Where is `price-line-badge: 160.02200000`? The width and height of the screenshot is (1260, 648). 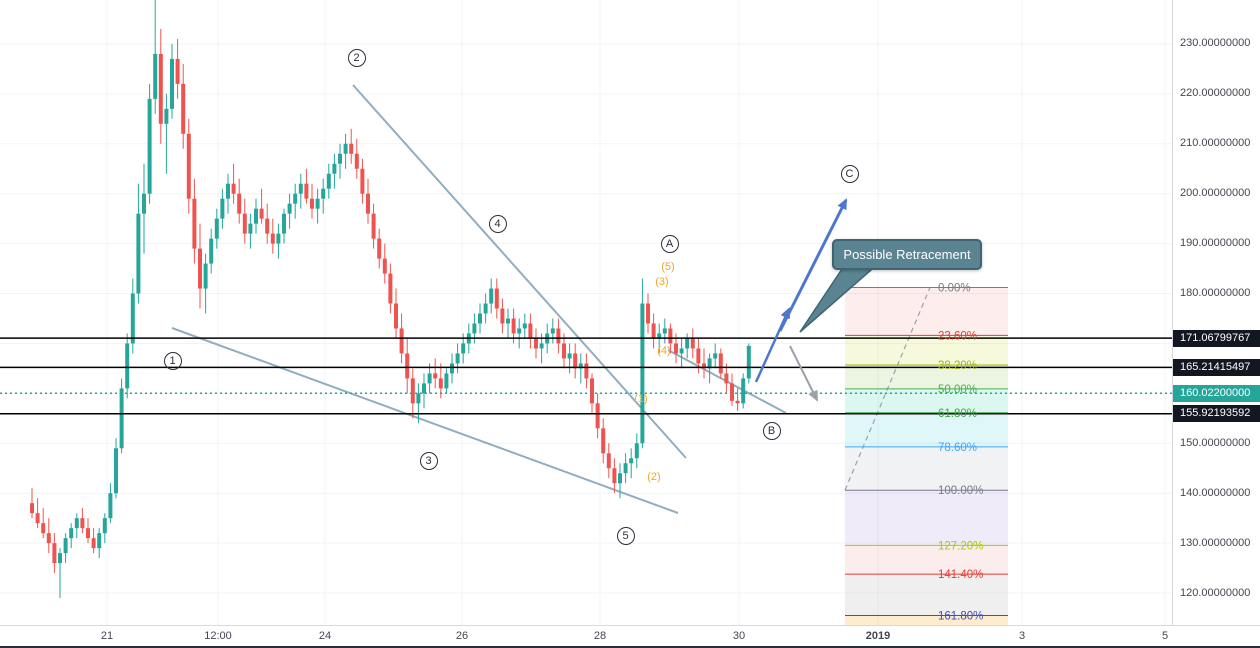 price-line-badge: 160.02200000 is located at coordinates (1216, 393).